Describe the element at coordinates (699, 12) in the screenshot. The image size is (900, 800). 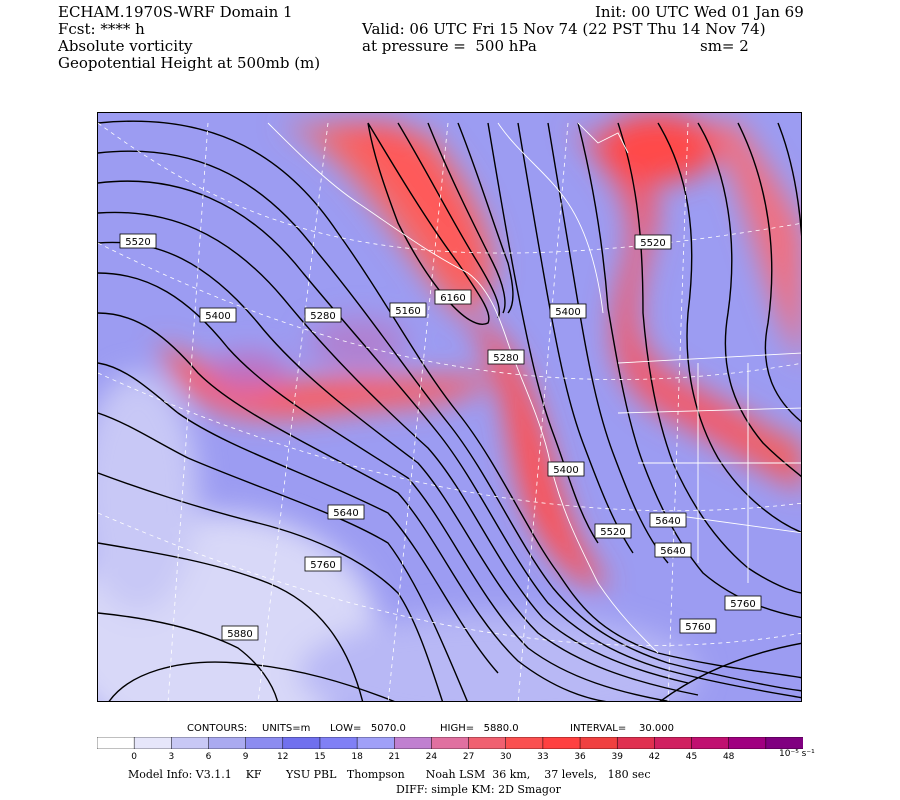
I see `init-time: Init: 00 UTC Wed 01 Jan 69` at that location.